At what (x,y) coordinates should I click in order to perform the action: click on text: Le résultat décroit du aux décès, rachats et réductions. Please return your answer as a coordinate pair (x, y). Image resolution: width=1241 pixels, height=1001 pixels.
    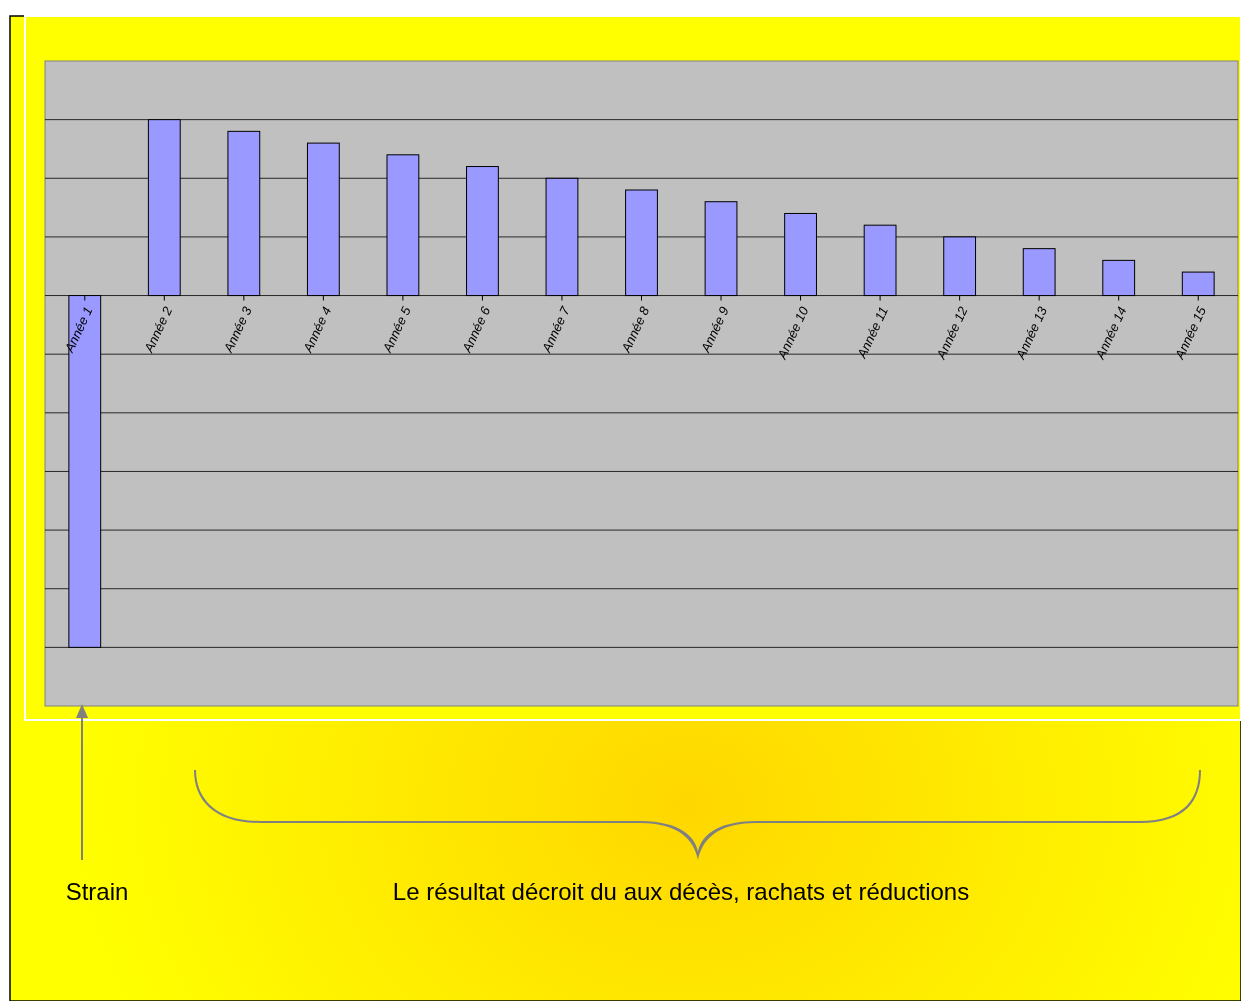
    Looking at the image, I should click on (681, 891).